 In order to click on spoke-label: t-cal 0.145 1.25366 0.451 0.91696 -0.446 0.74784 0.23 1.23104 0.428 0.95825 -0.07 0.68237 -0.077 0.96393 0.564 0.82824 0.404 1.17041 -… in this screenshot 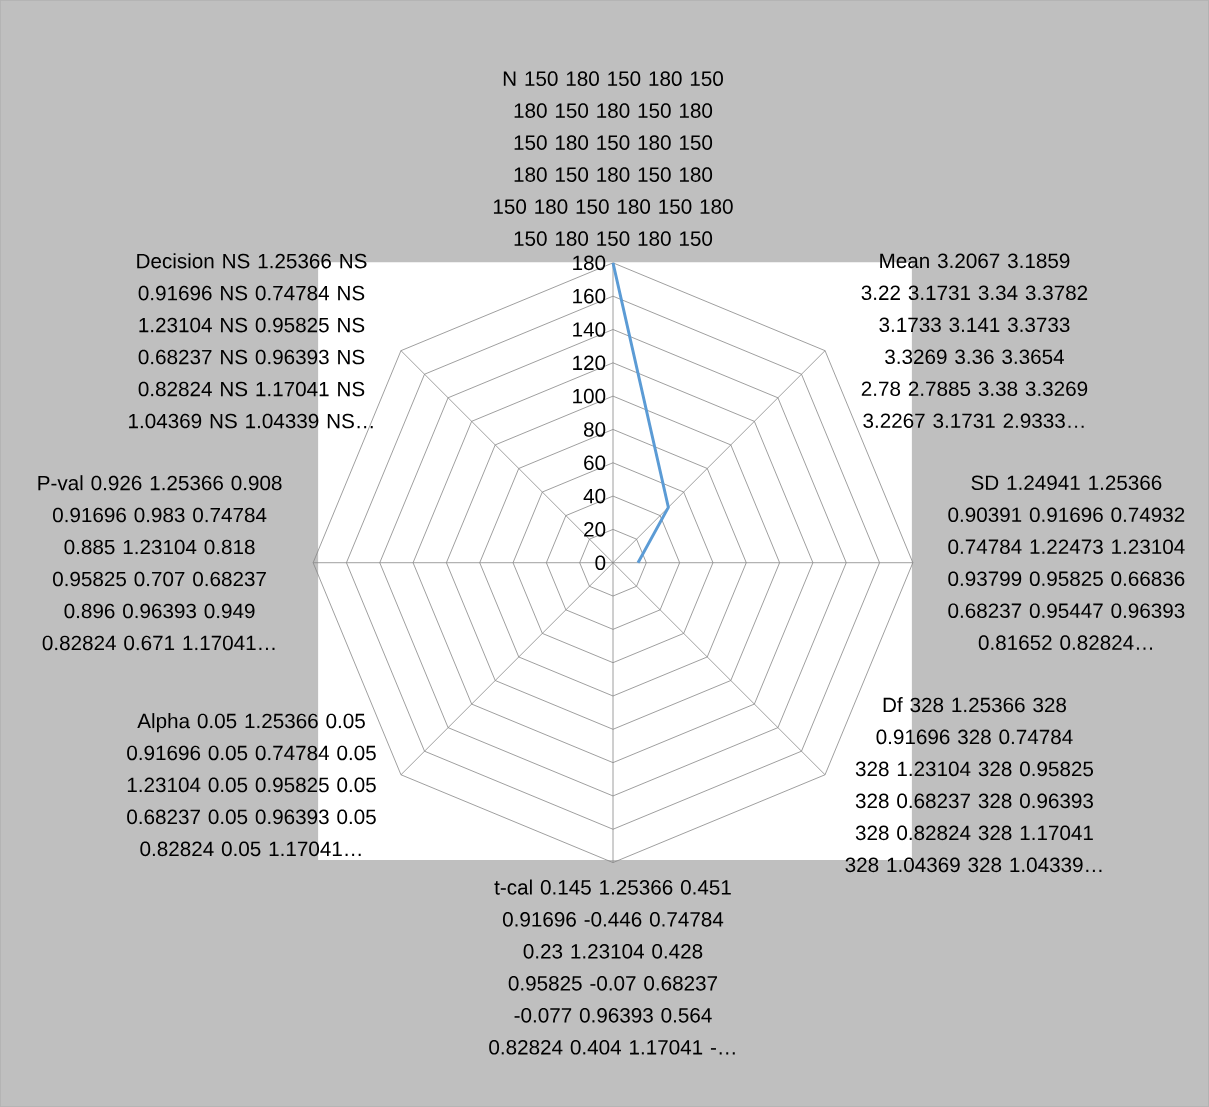, I will do `click(612, 967)`.